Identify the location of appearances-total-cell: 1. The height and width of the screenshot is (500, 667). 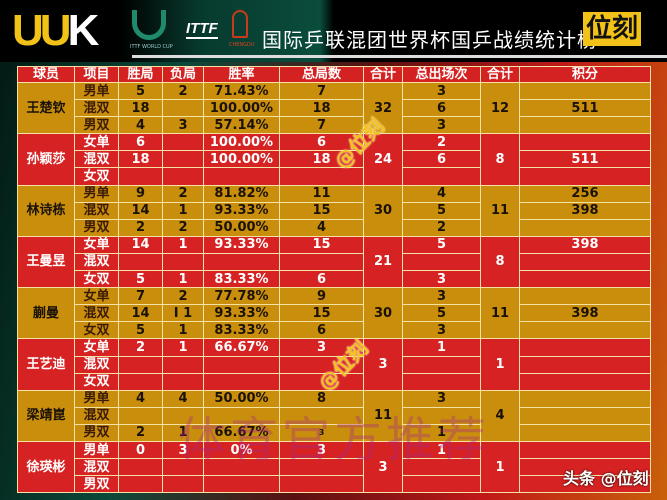
(500, 467).